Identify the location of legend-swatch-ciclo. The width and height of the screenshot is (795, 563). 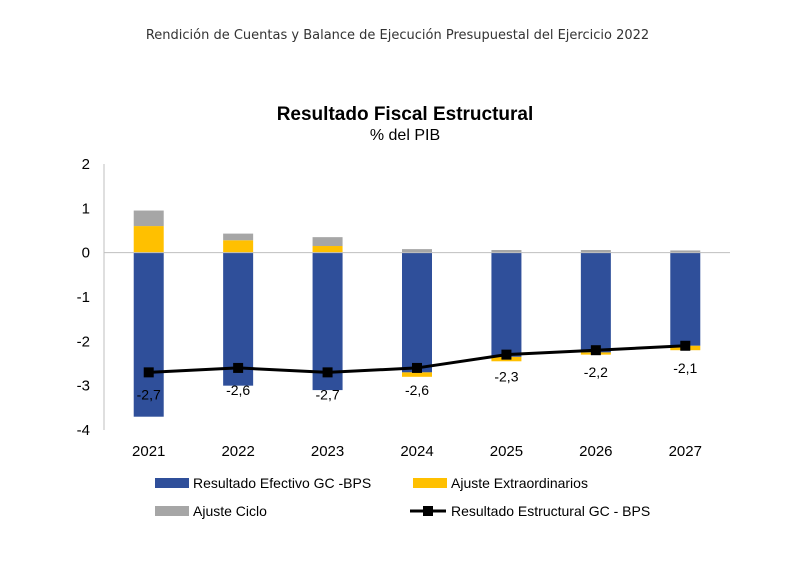
(172, 511).